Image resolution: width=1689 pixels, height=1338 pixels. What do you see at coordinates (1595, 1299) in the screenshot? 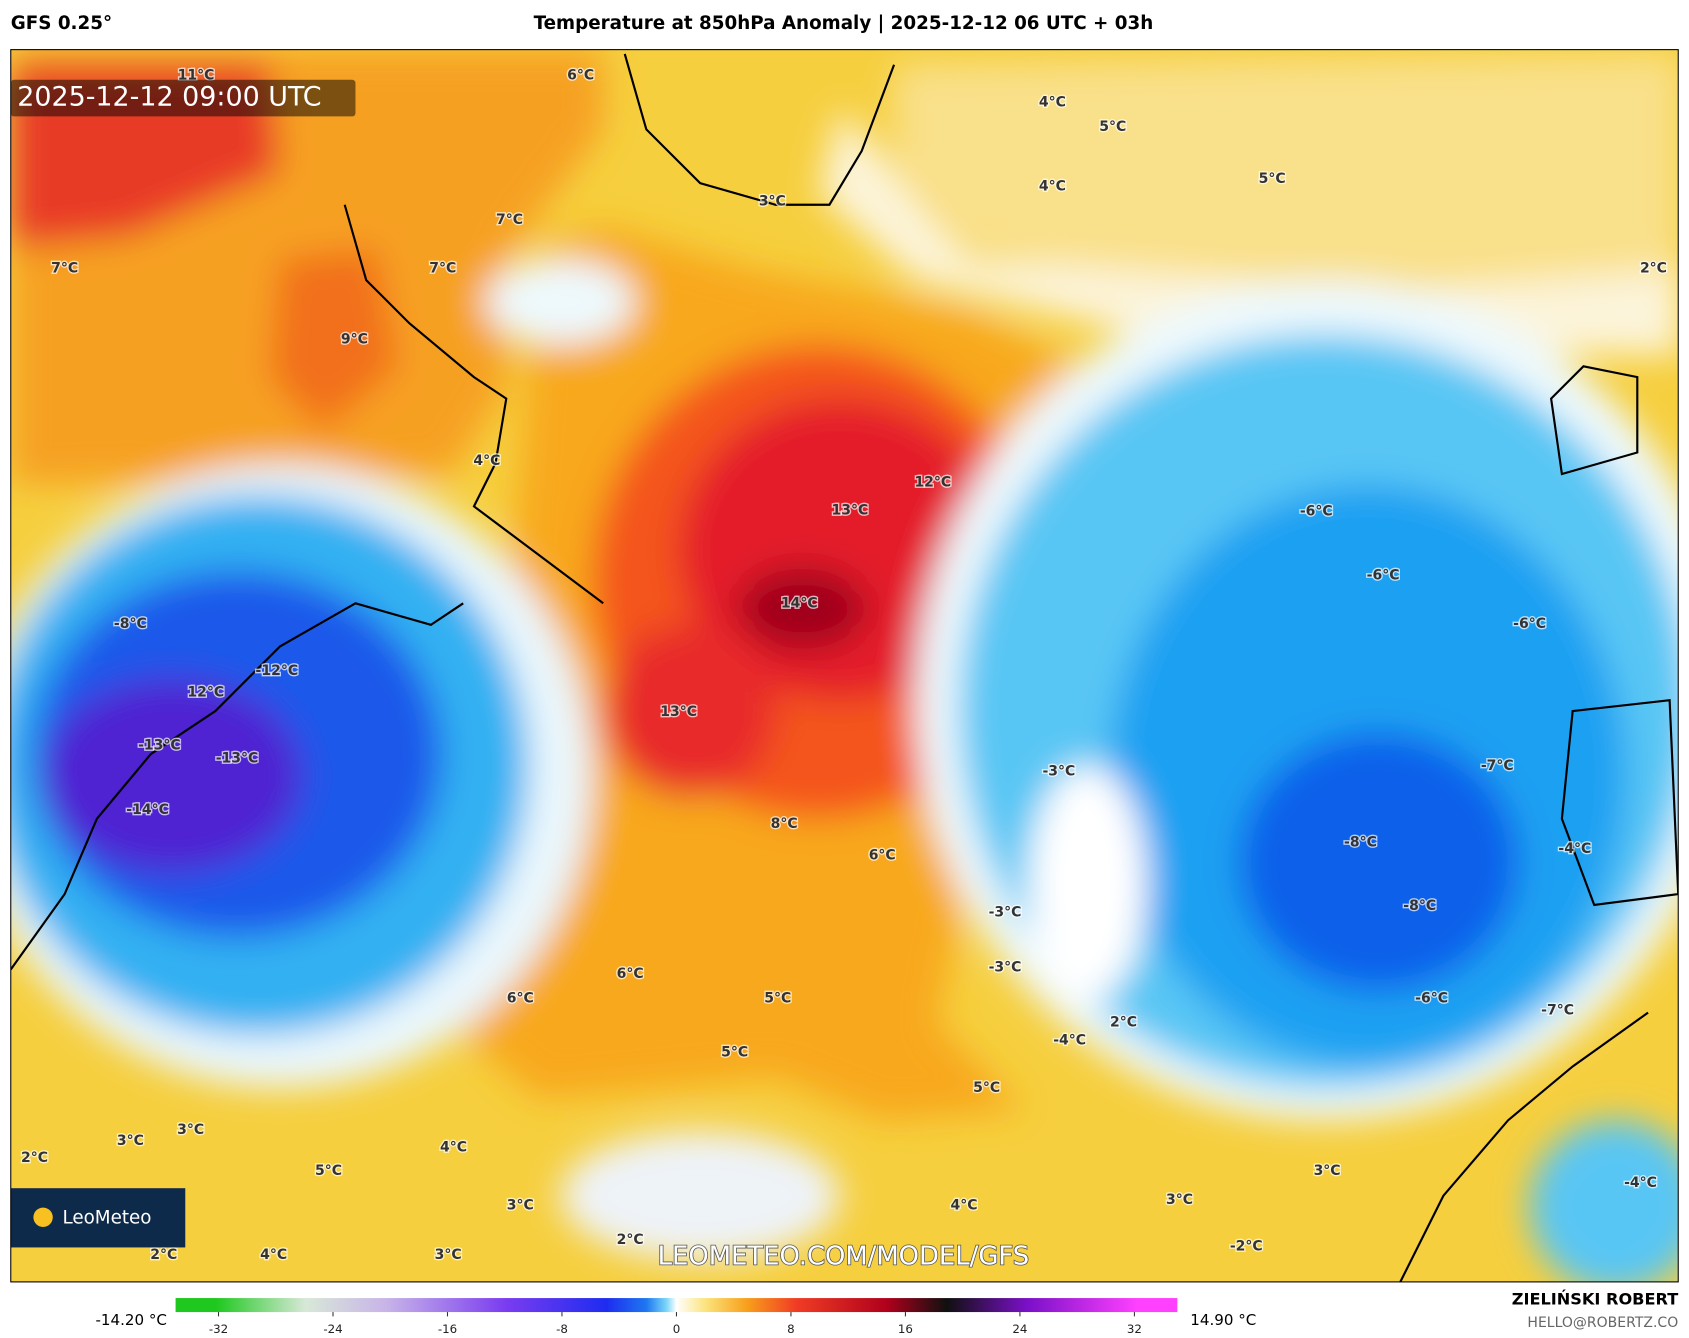
I see `author: ZIELIŃSKI ROBERT` at bounding box center [1595, 1299].